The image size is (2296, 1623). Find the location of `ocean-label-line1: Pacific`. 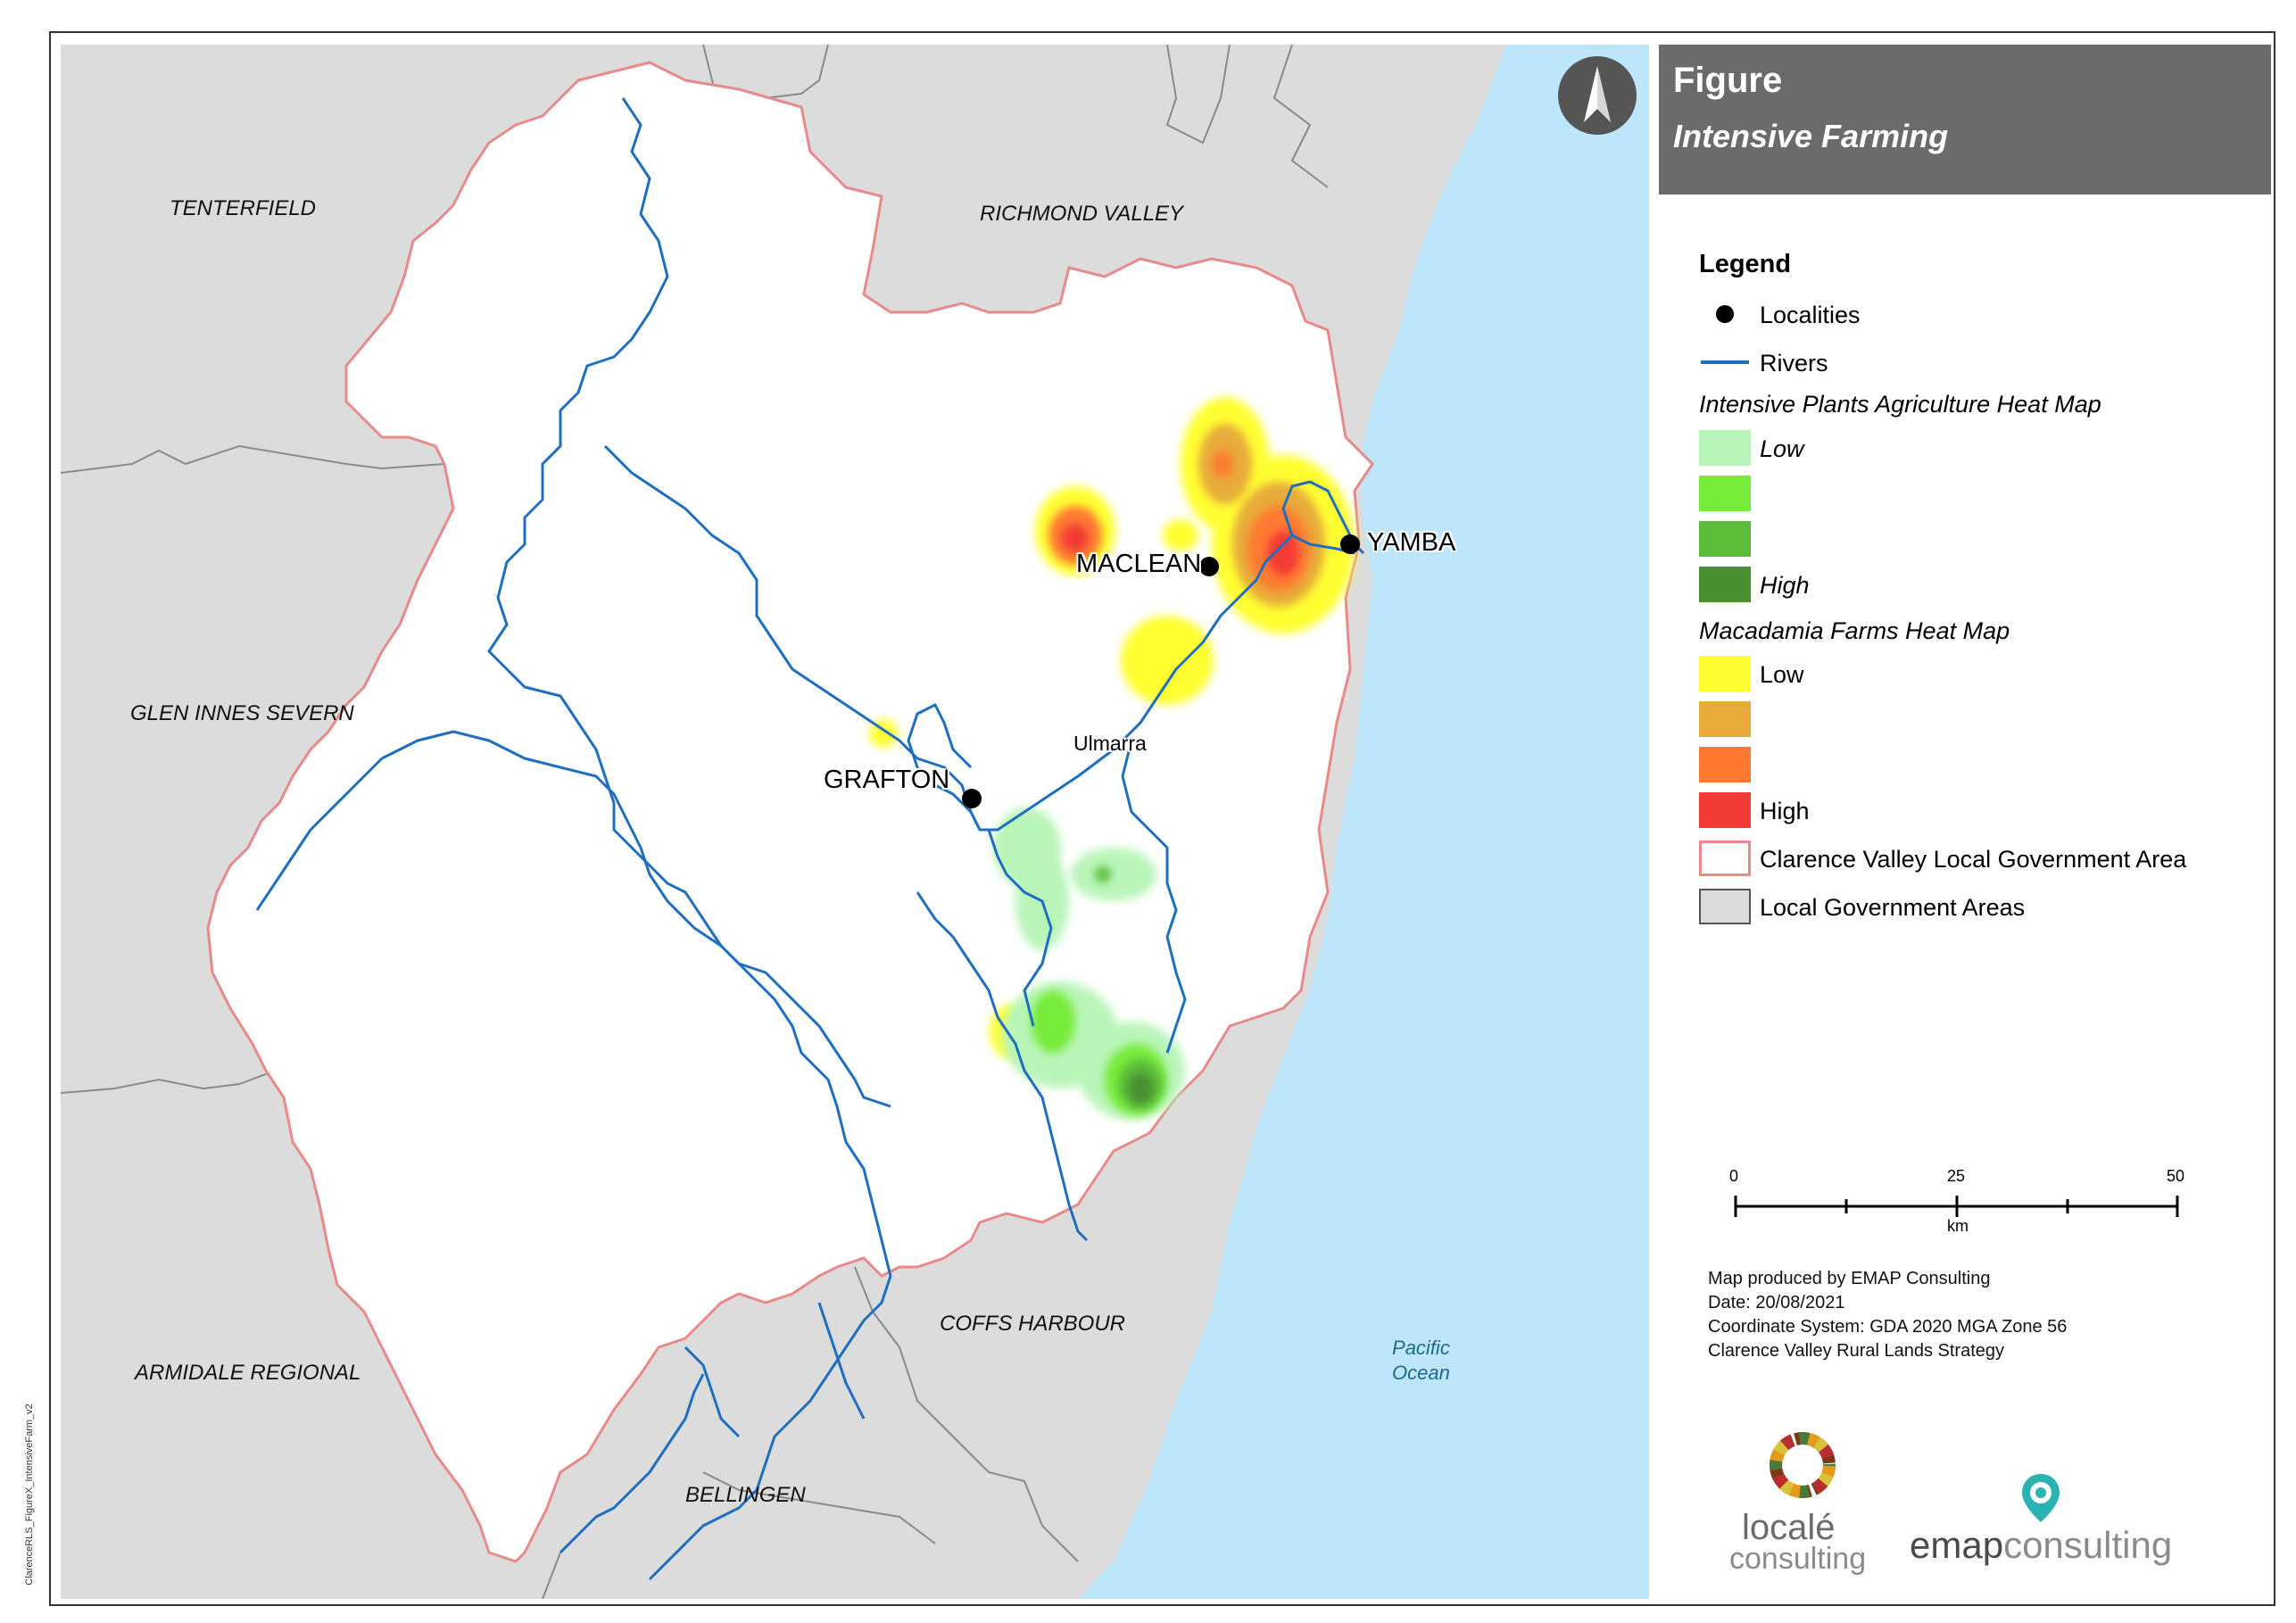

ocean-label-line1: Pacific is located at coordinates (1421, 1348).